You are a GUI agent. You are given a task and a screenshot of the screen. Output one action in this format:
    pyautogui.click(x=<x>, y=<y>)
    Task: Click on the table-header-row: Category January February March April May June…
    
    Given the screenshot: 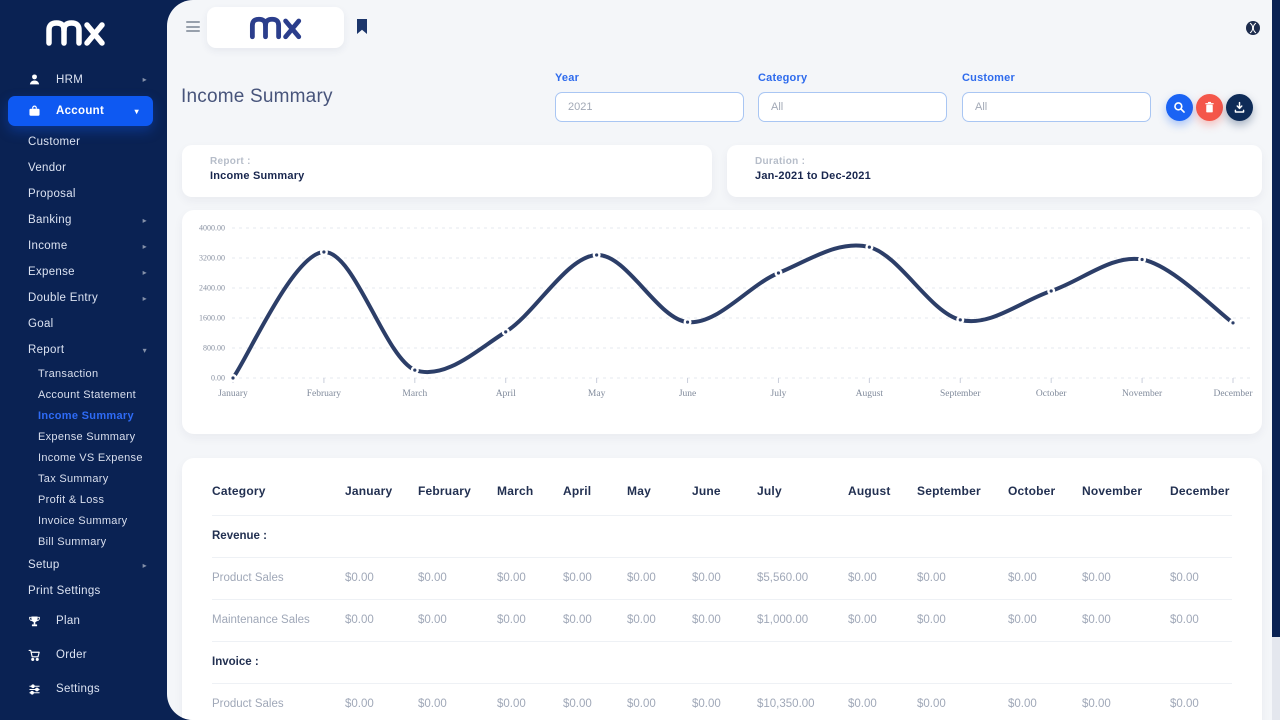 What is the action you would take?
    pyautogui.click(x=722, y=491)
    